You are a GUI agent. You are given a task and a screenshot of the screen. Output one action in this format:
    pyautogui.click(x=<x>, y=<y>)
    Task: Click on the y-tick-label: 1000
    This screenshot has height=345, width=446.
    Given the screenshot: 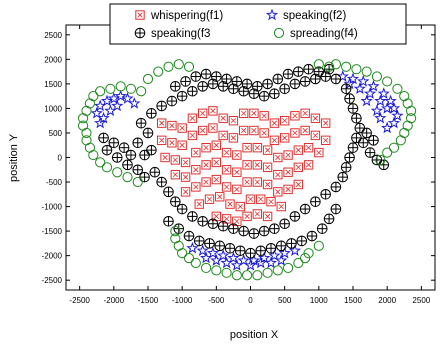 What is the action you would take?
    pyautogui.click(x=53, y=108)
    